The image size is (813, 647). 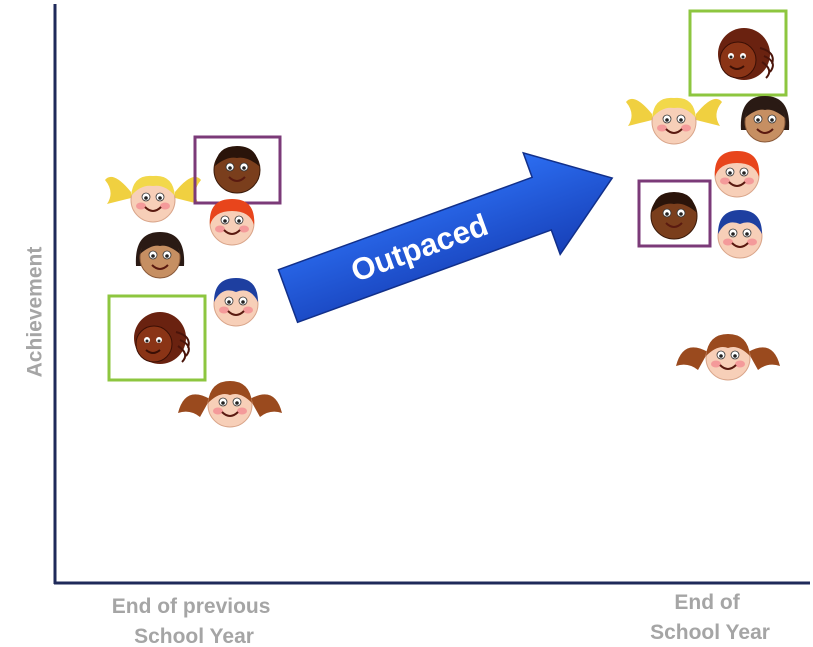 I want to click on x-label-line: End of previous, so click(x=191, y=606).